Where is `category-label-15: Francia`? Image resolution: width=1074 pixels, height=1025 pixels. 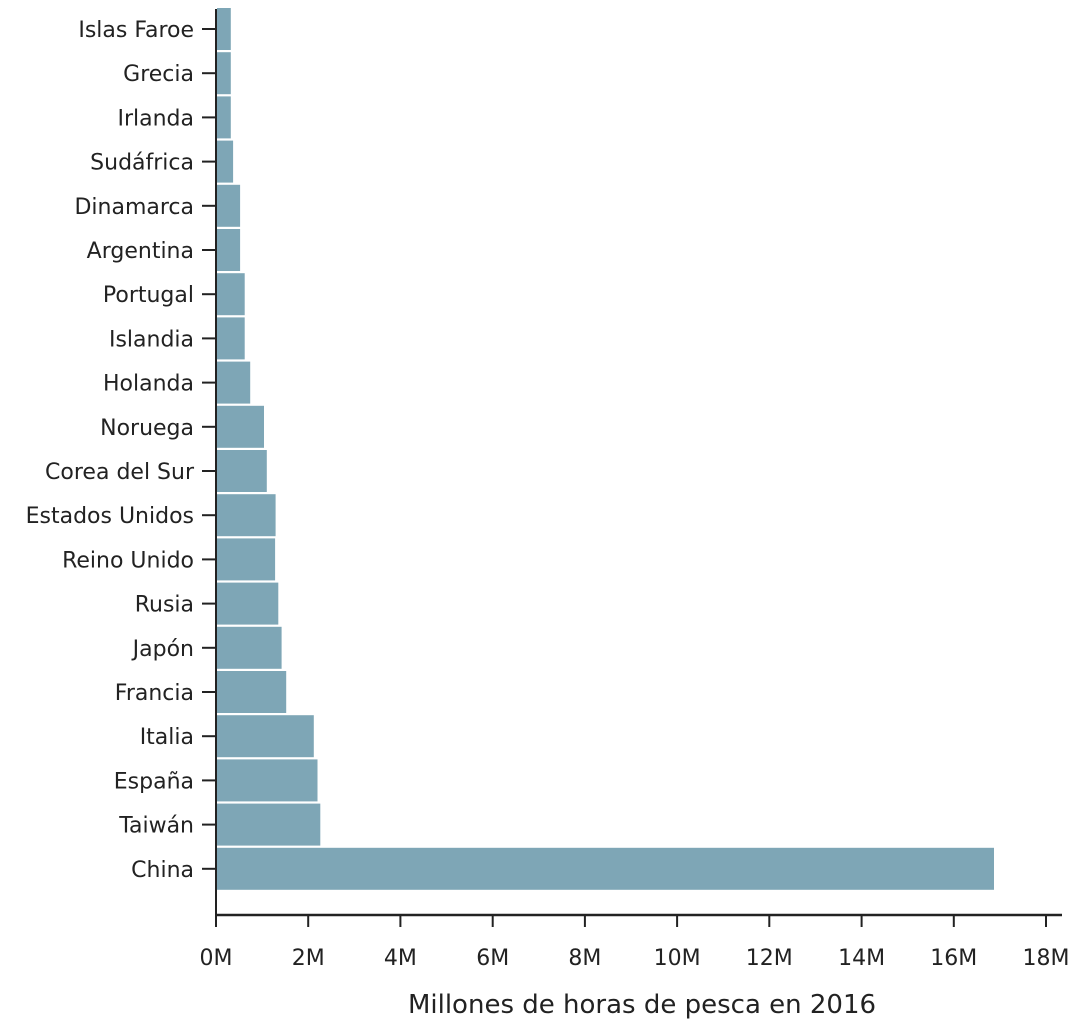 category-label-15: Francia is located at coordinates (154, 693).